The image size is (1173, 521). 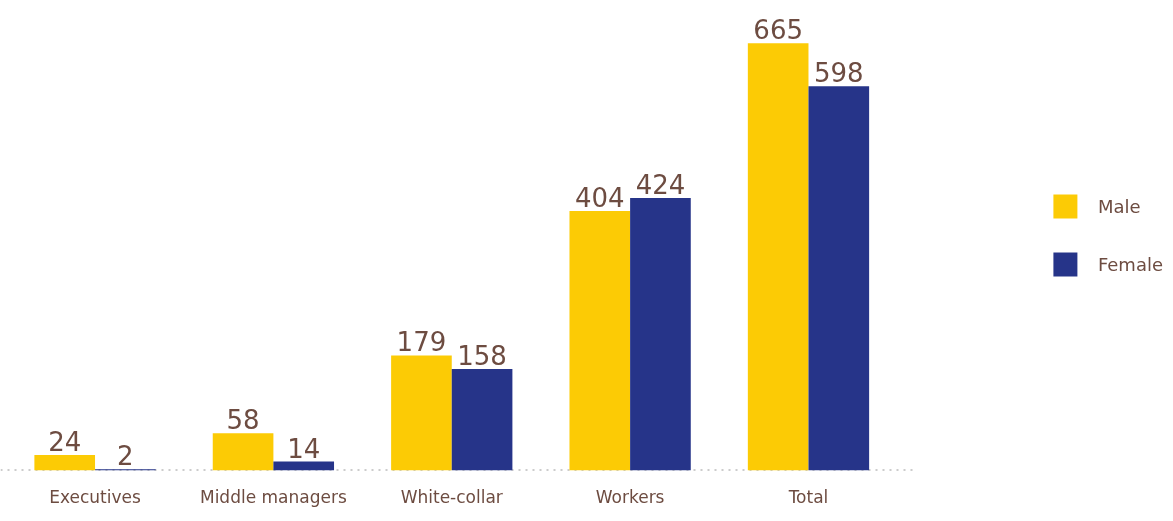 What do you see at coordinates (1119, 206) in the screenshot?
I see `legend-label: Male` at bounding box center [1119, 206].